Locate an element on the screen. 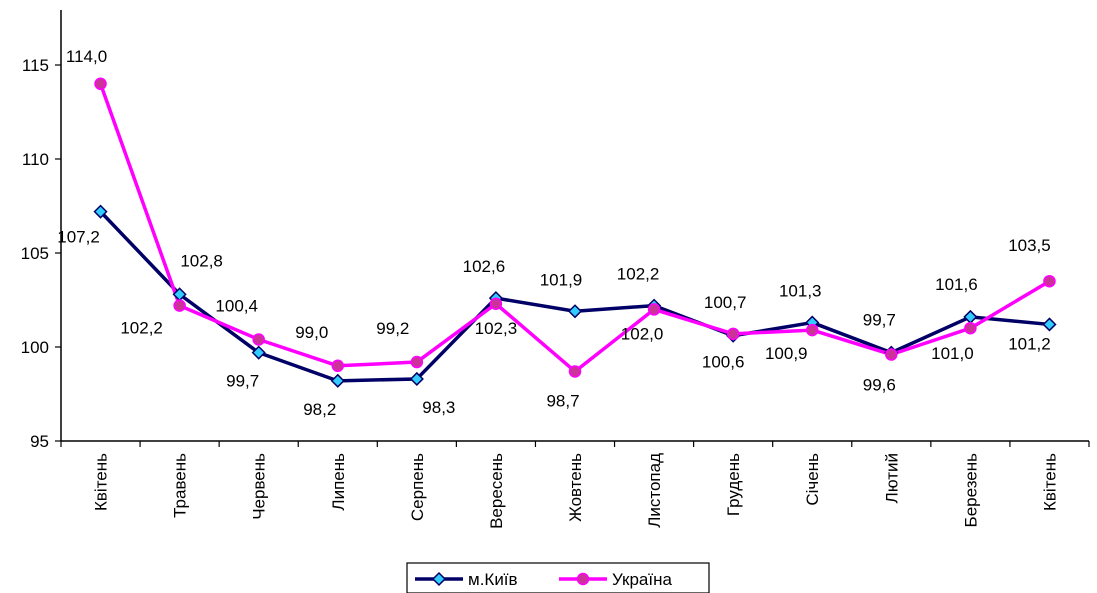 This screenshot has height=593, width=1097. legend-marker-kyiv is located at coordinates (439, 579).